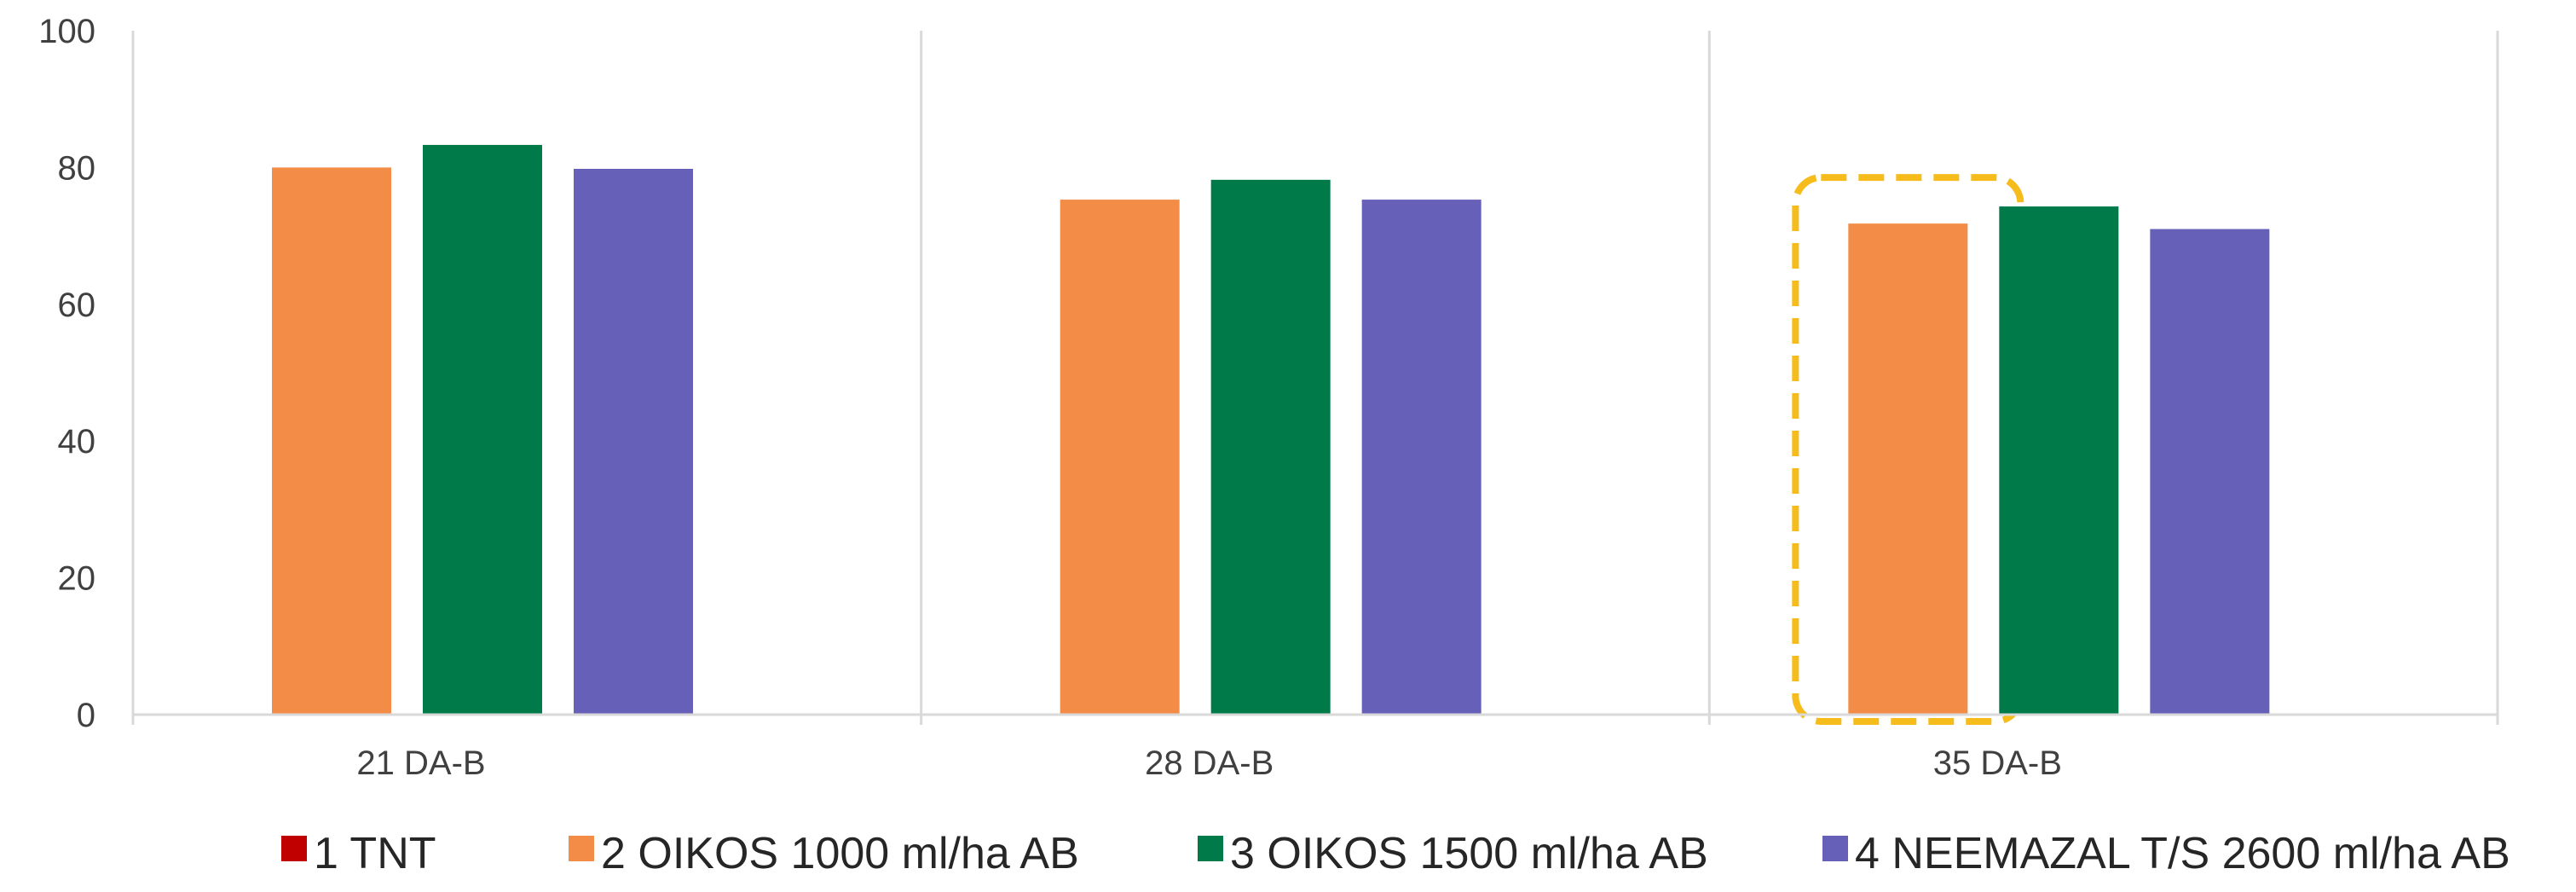  What do you see at coordinates (581, 848) in the screenshot?
I see `legend-swatch-2-oikos-1000-ml-ha-ab` at bounding box center [581, 848].